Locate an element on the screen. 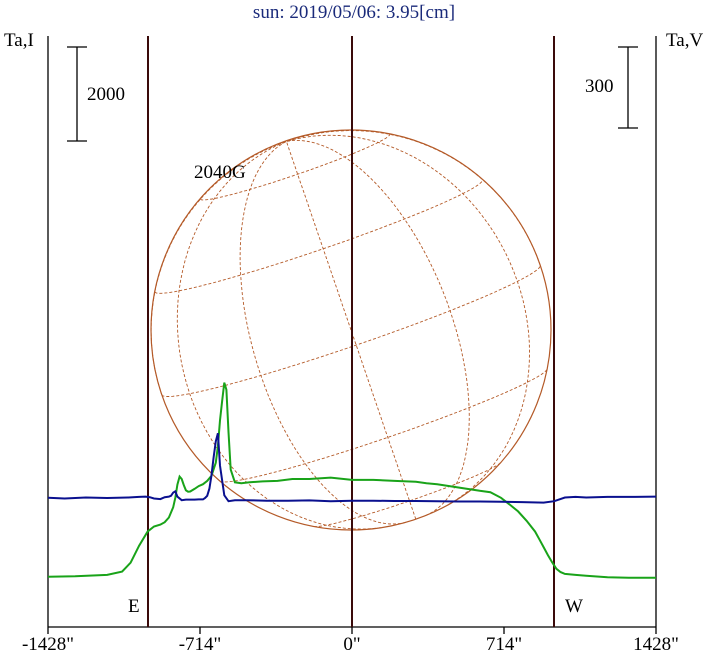  peak-annotation: 2040G is located at coordinates (220, 172).